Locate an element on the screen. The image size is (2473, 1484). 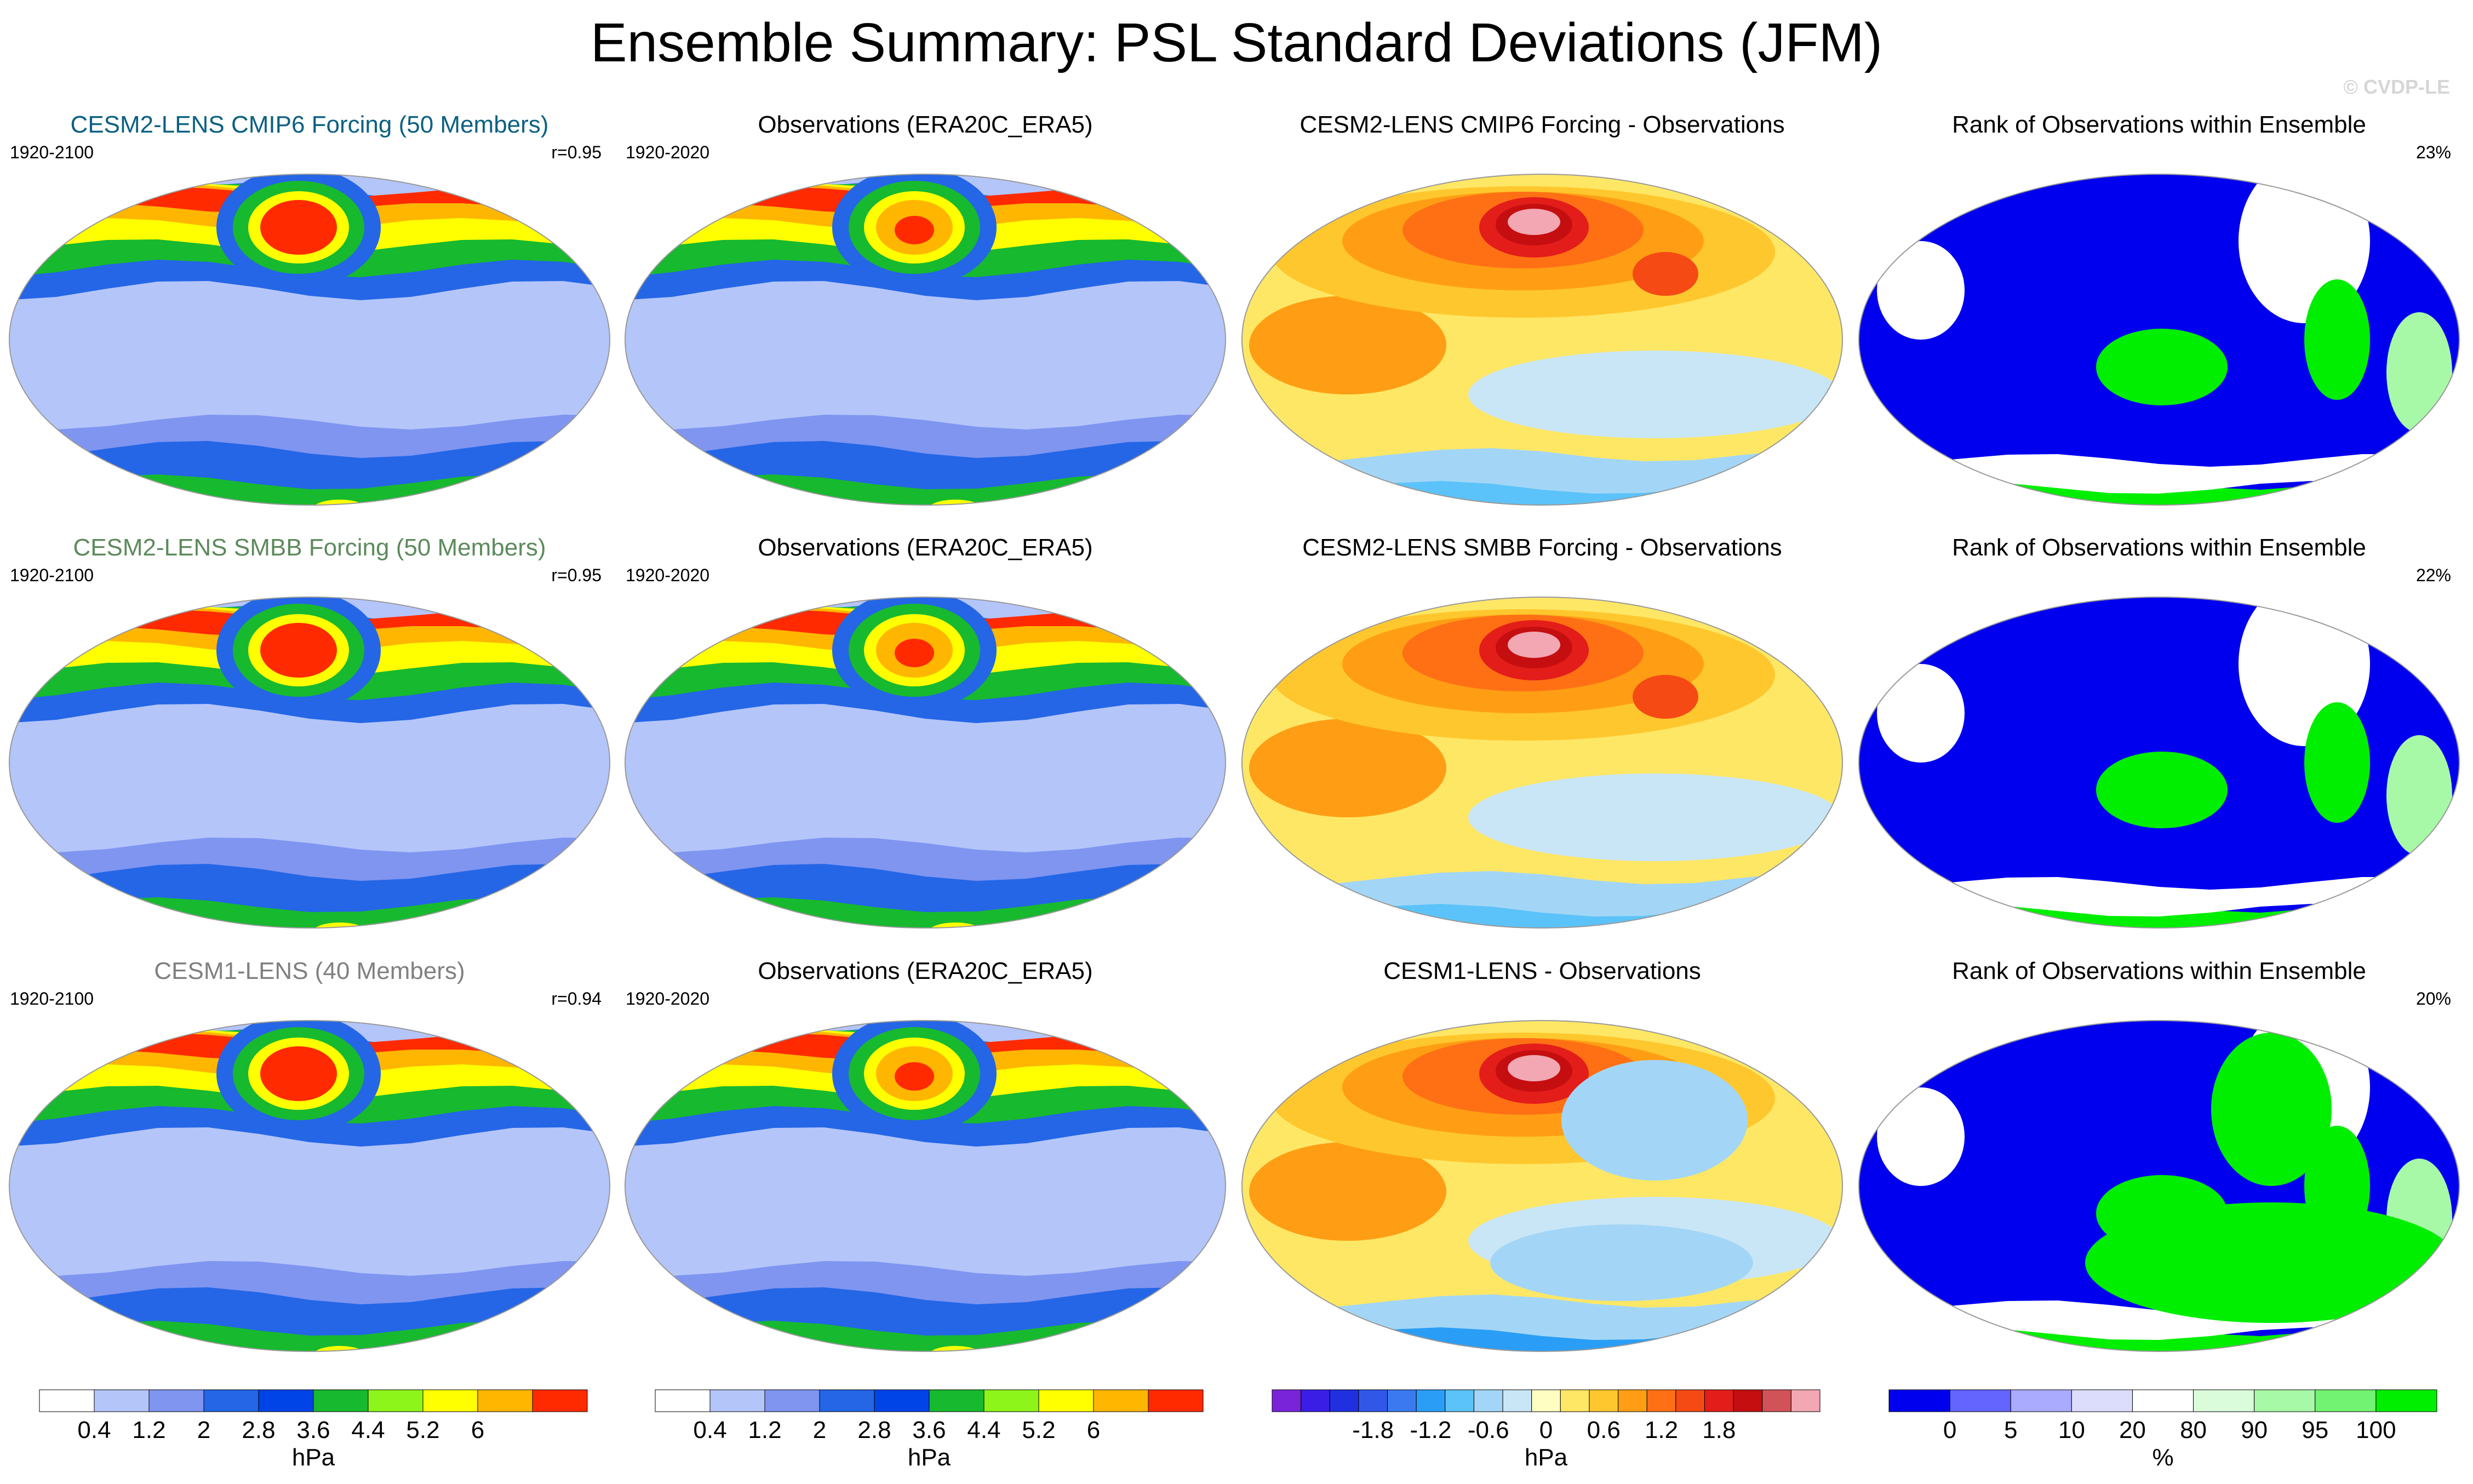
map-panel: CESM2-LENS SMBB Forcing - Observations is located at coordinates (1542, 740).